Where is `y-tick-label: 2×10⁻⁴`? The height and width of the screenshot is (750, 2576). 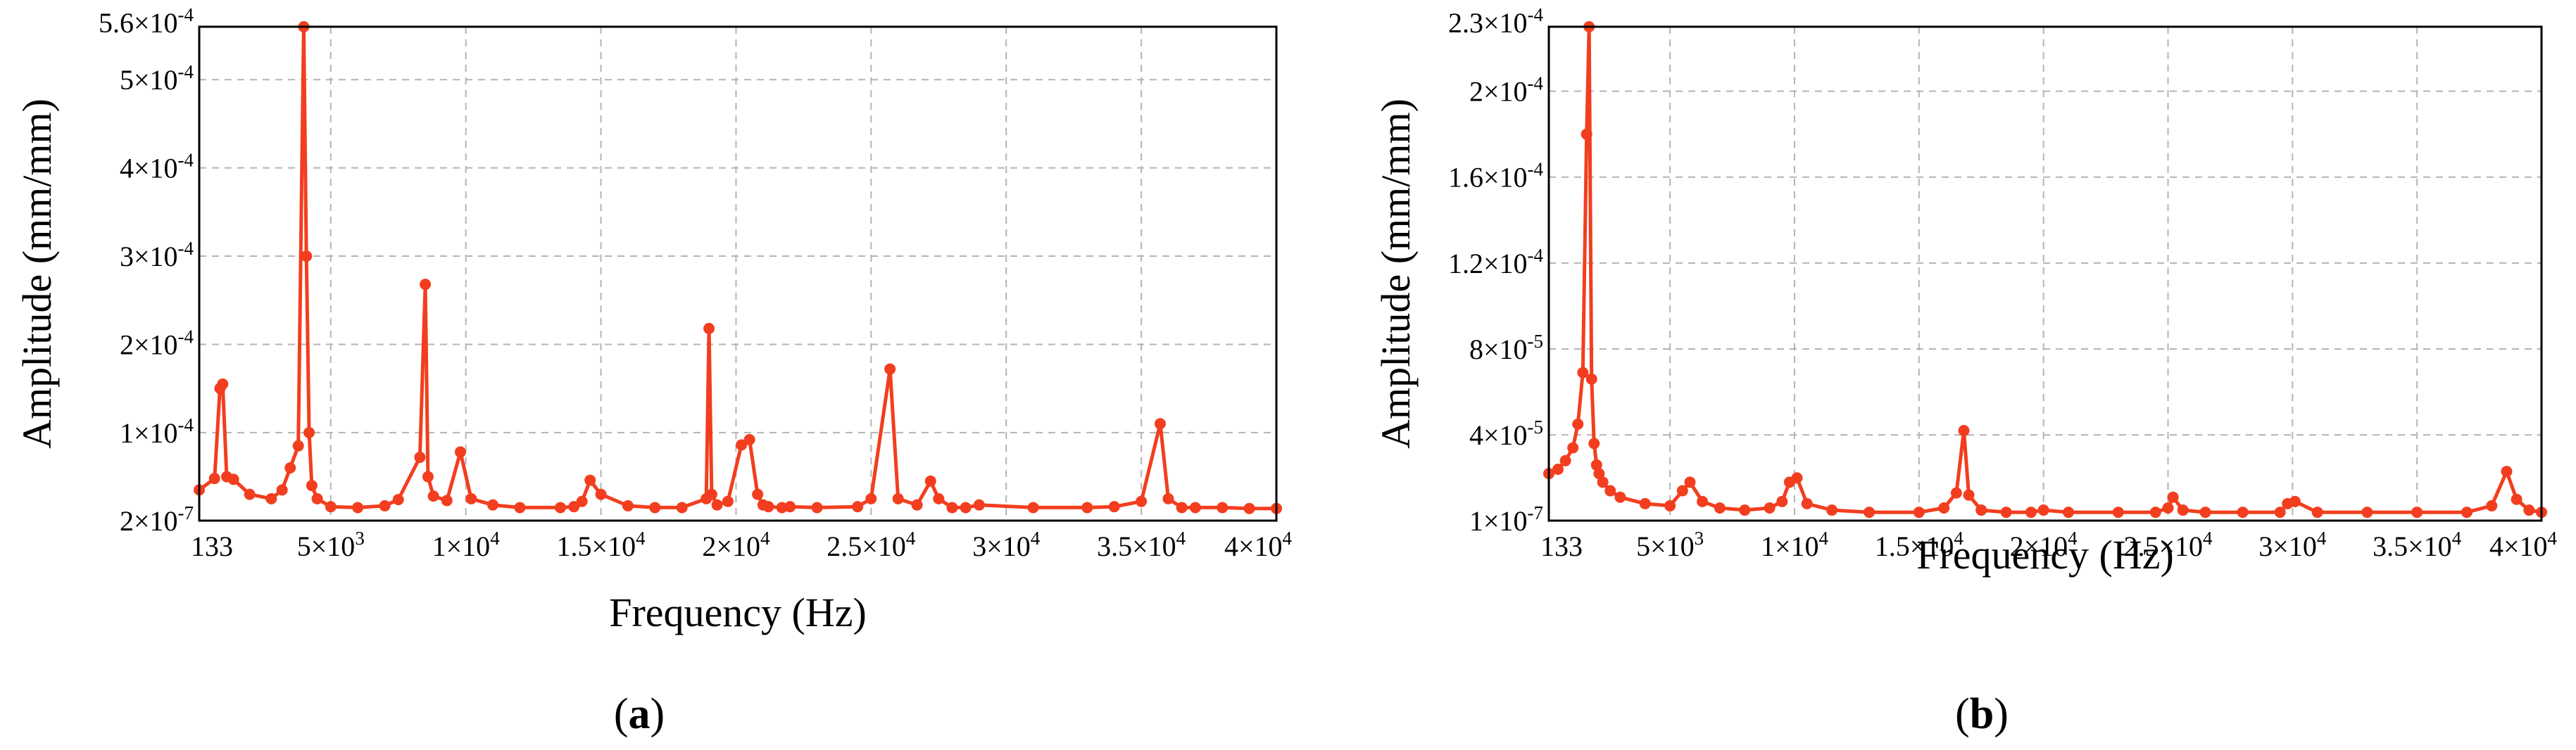 y-tick-label: 2×10⁻⁴ is located at coordinates (1507, 90).